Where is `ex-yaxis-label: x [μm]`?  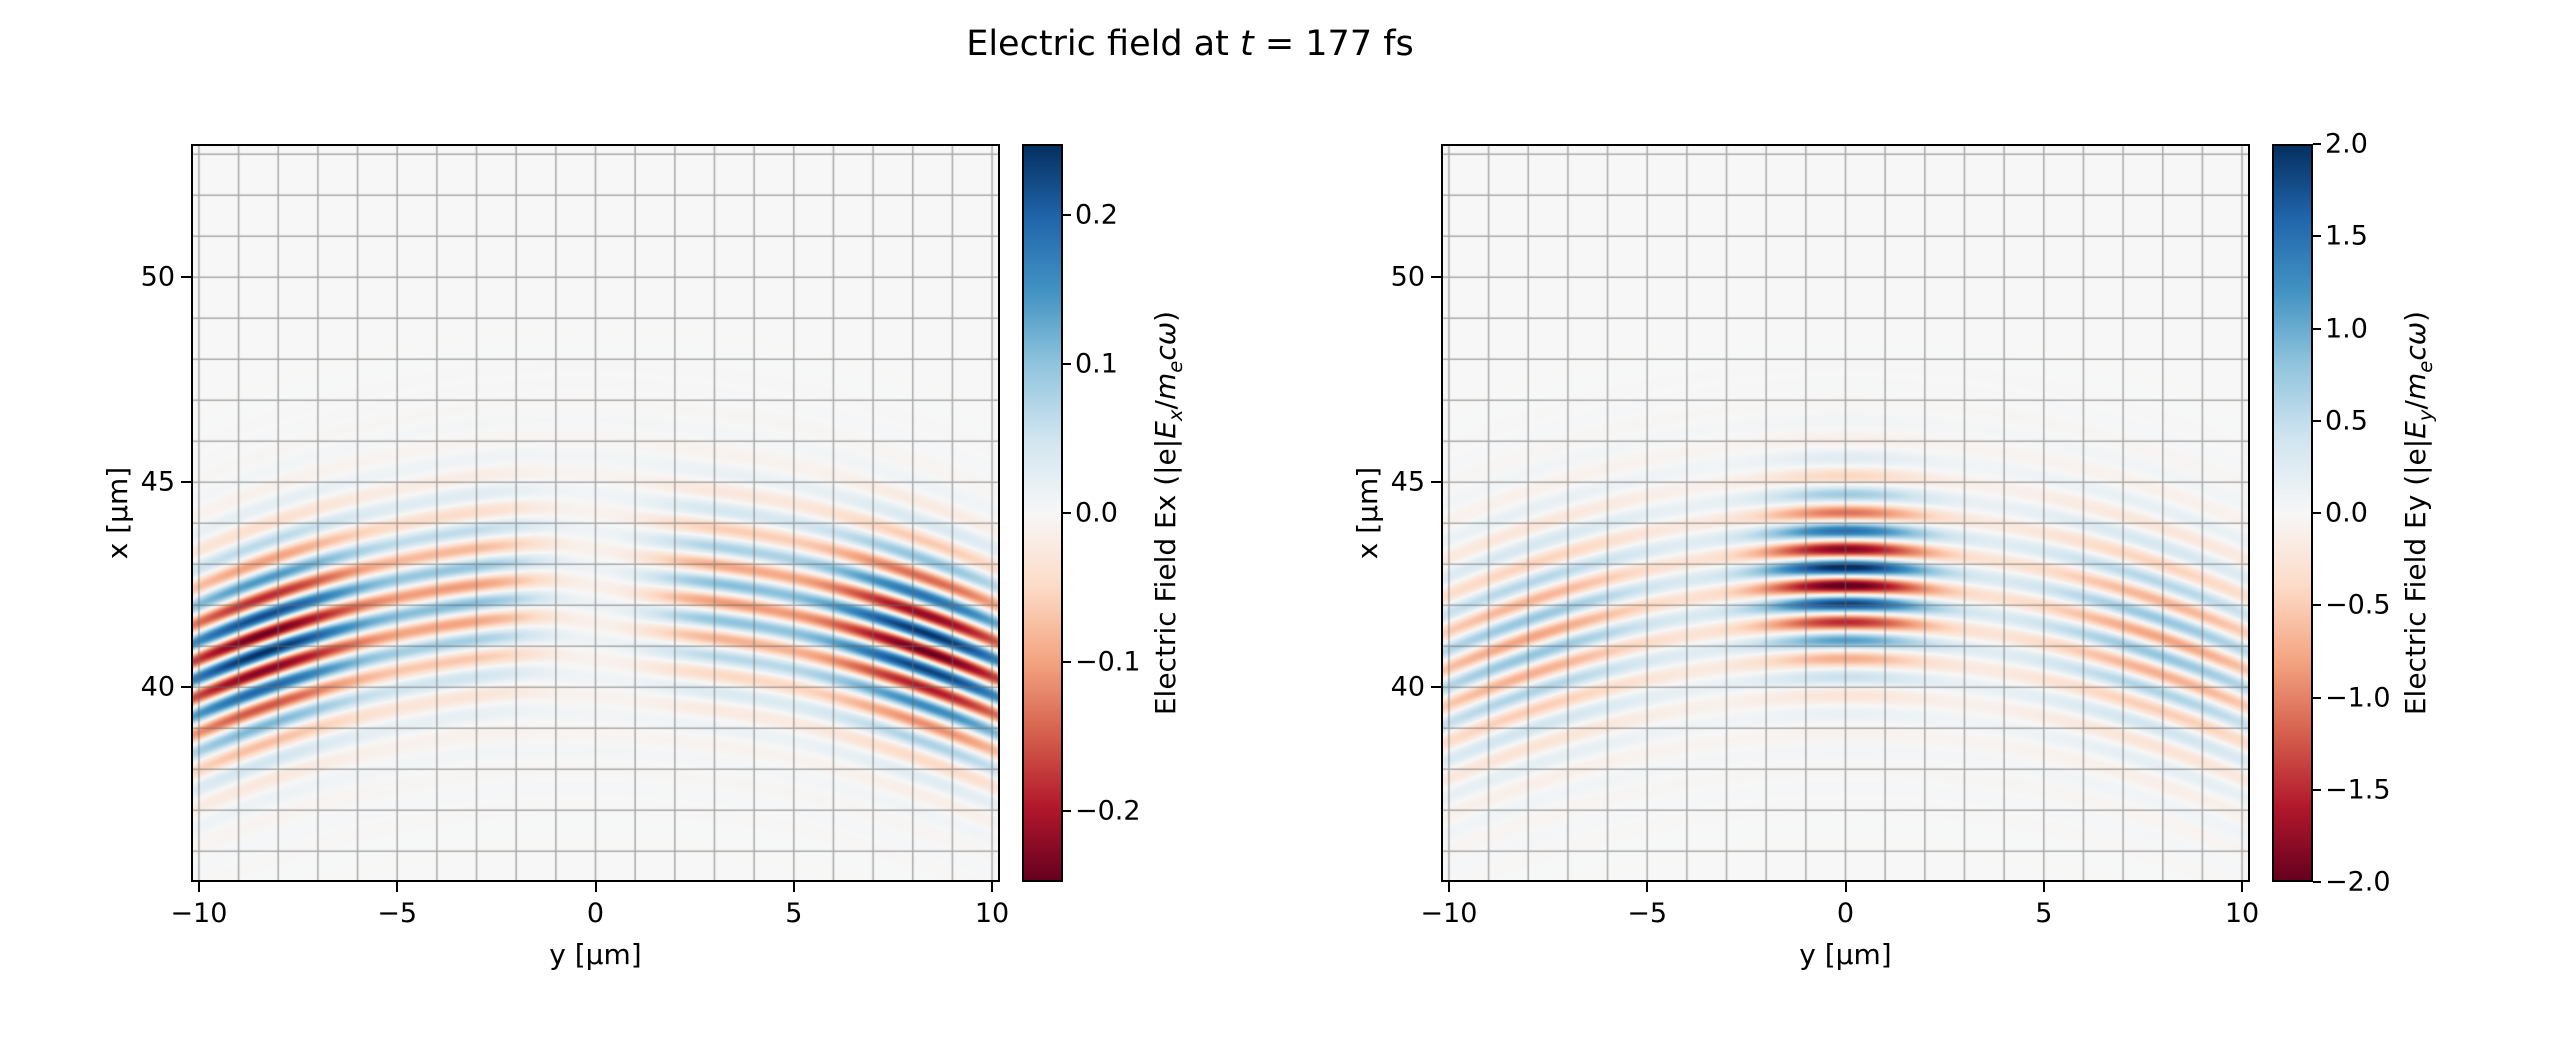 ex-yaxis-label: x [μm] is located at coordinates (117, 513).